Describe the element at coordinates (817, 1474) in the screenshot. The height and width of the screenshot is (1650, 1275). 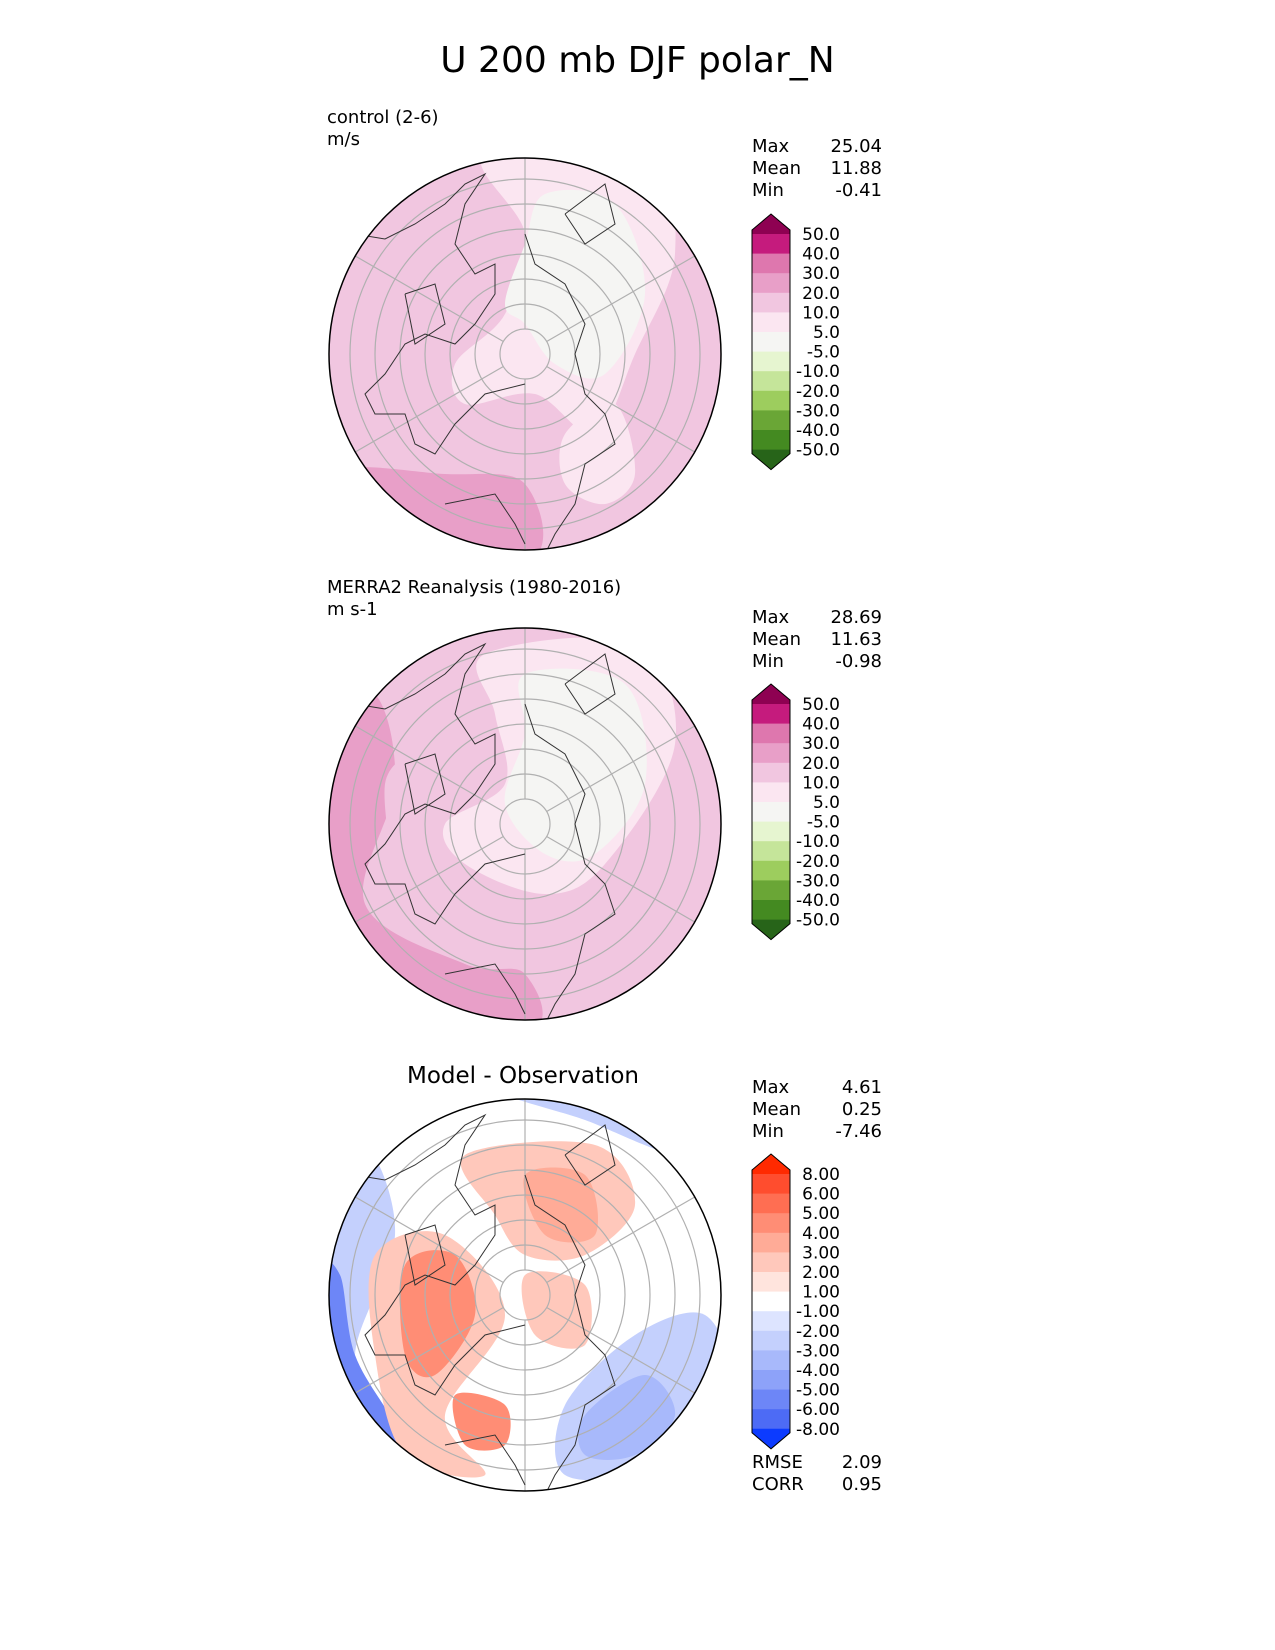
I see `diff-error-stats: RMSE 2.09 CORR 0.95` at that location.